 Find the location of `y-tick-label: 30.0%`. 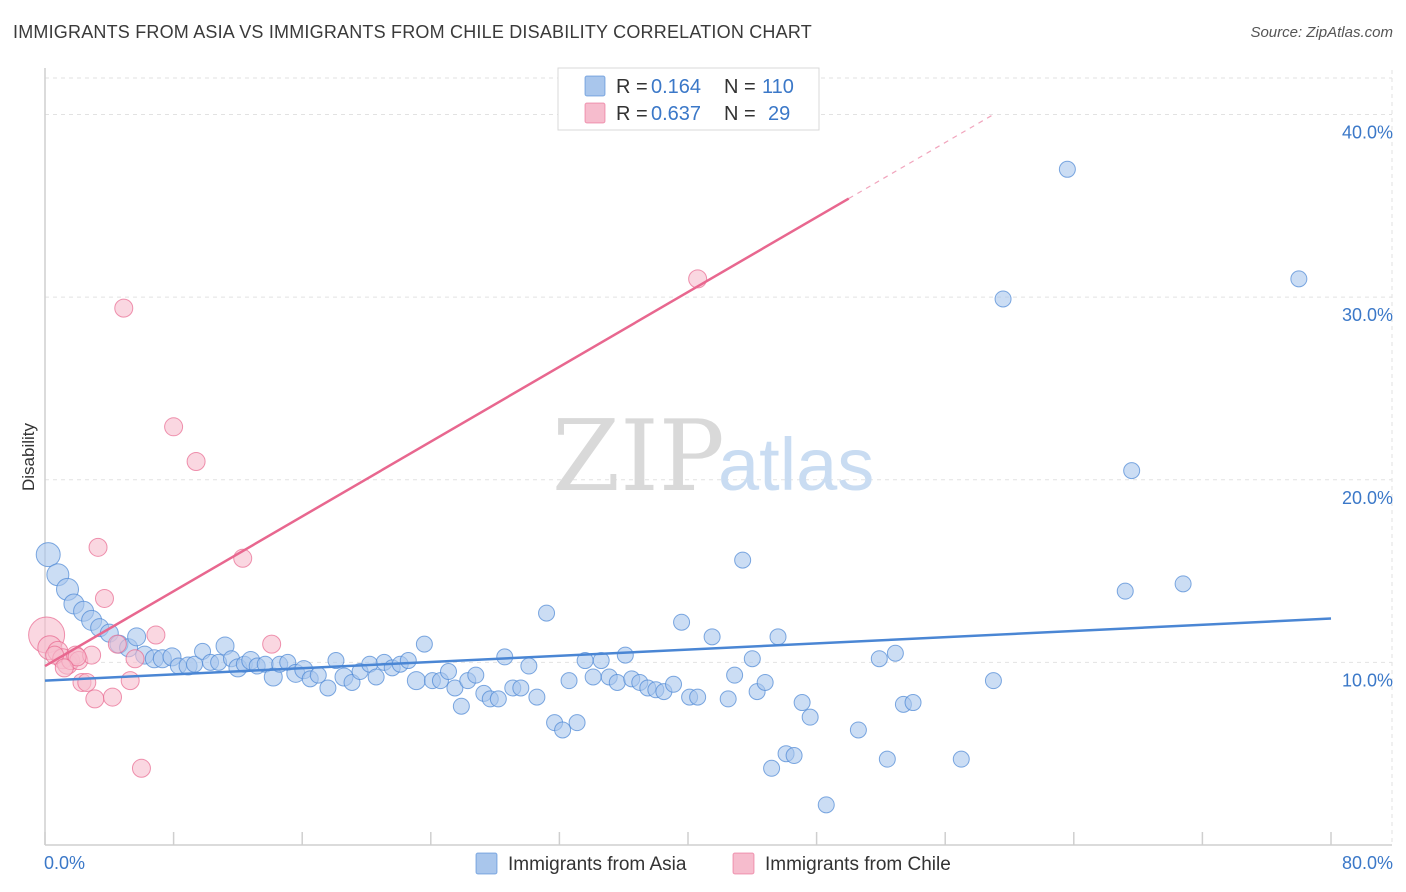

y-tick-label: 30.0% is located at coordinates (1367, 315).